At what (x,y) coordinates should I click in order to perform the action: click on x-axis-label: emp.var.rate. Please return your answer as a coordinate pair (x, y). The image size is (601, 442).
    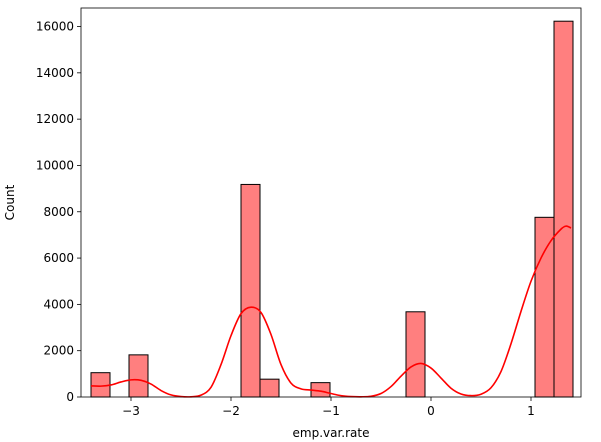
    Looking at the image, I should click on (331, 433).